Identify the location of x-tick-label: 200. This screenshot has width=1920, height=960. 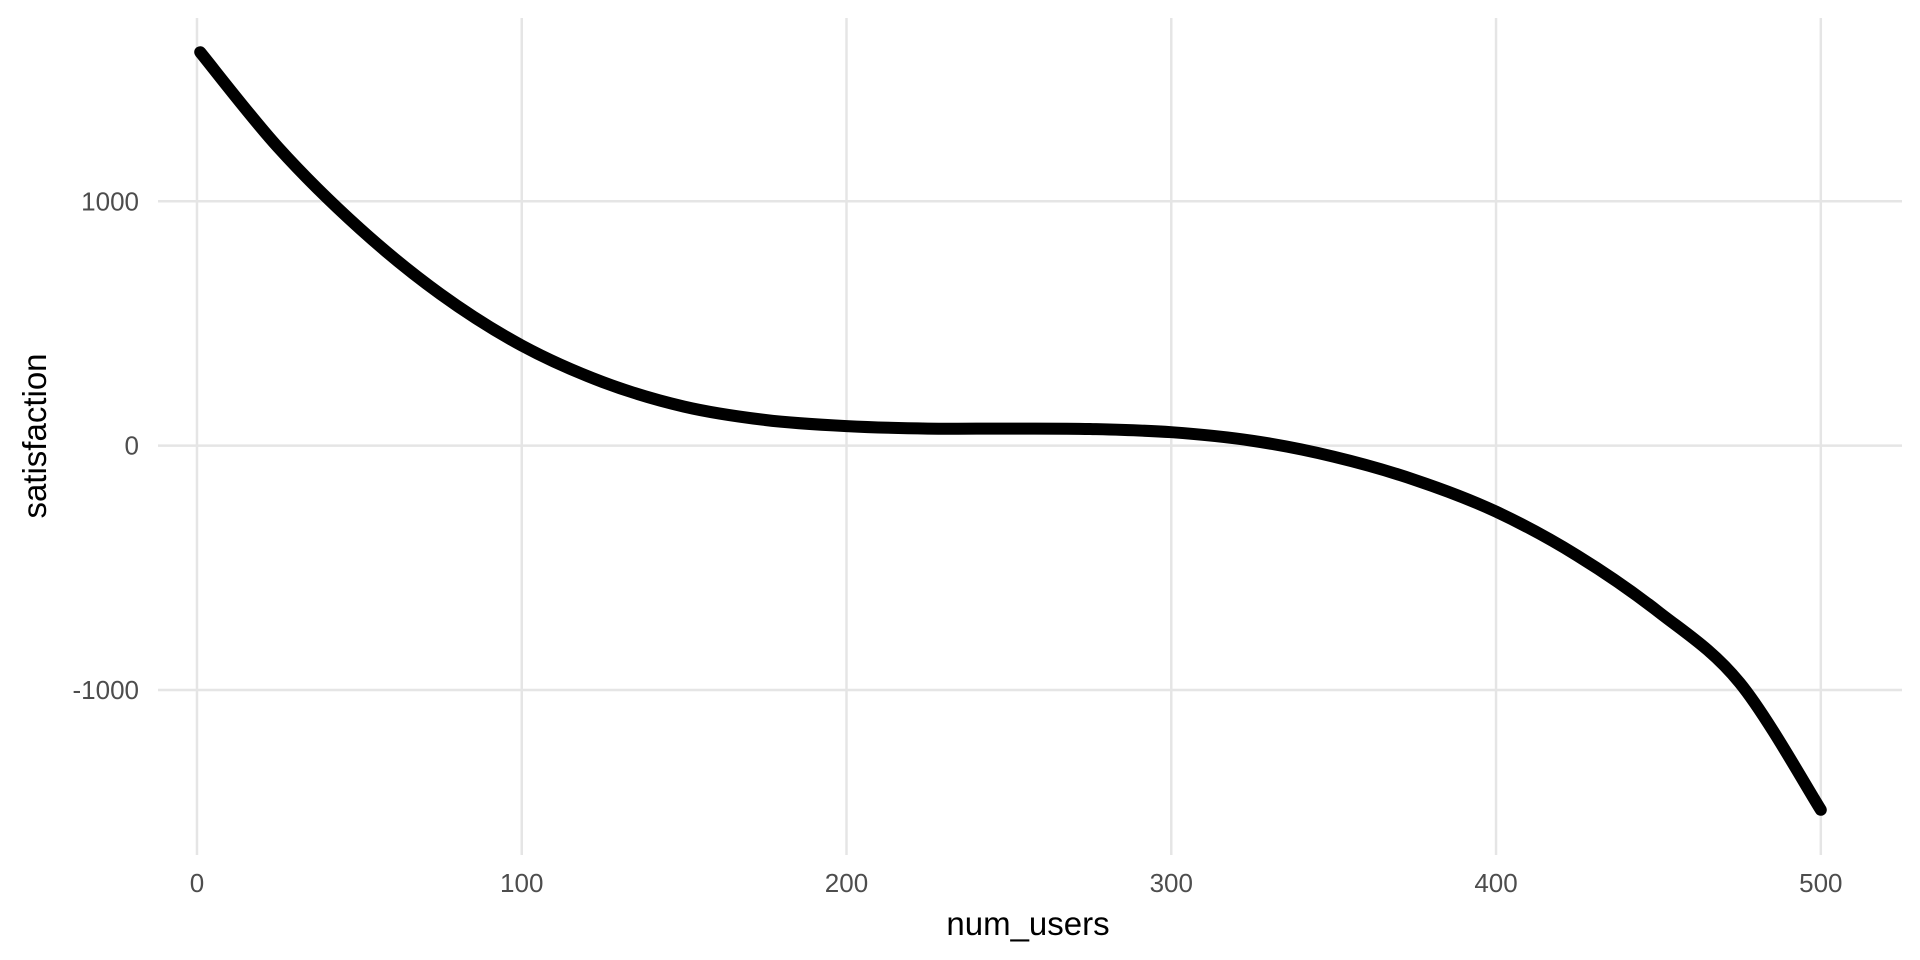
(846, 883).